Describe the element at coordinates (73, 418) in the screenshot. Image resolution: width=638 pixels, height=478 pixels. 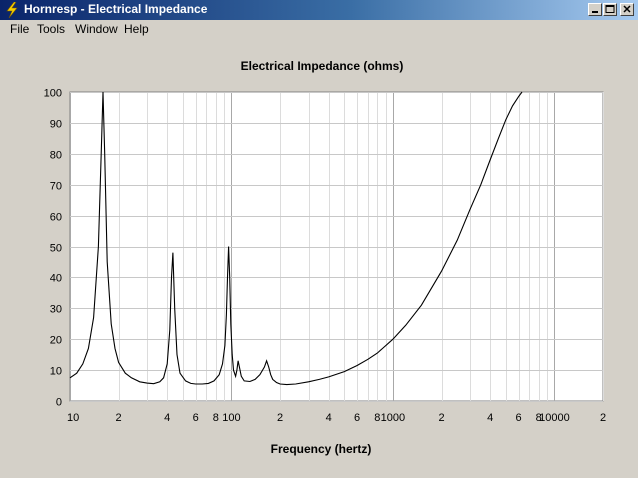
I see `x-tick-label: 10` at that location.